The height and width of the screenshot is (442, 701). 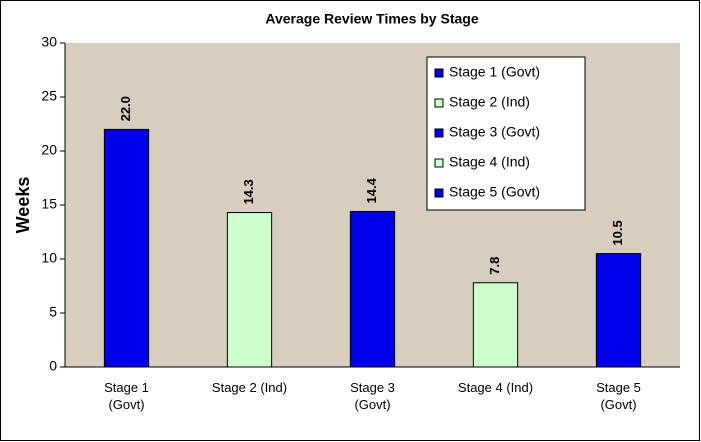 What do you see at coordinates (371, 190) in the screenshot?
I see `data-label: 14.4` at bounding box center [371, 190].